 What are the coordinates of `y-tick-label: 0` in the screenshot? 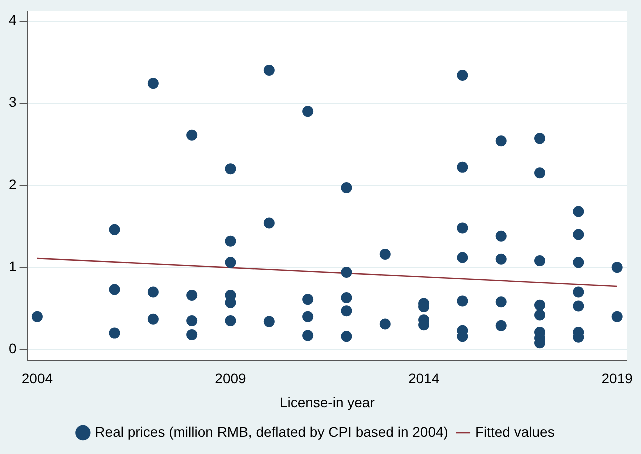 It's located at (12, 348).